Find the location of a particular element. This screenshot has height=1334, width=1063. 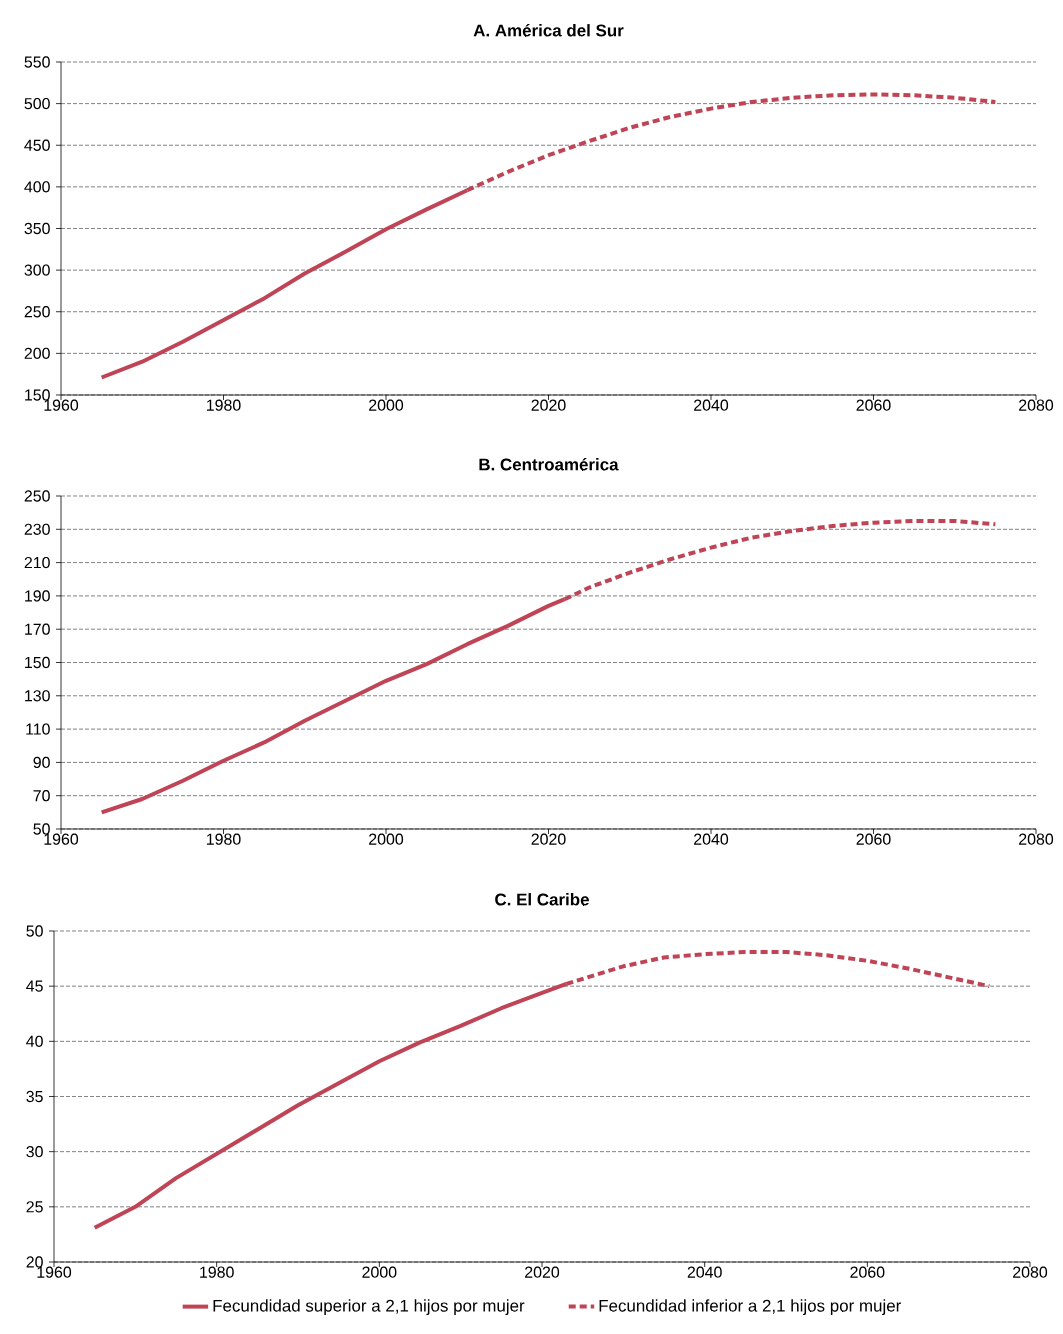

chart-title: A. América del Sur is located at coordinates (548, 30).